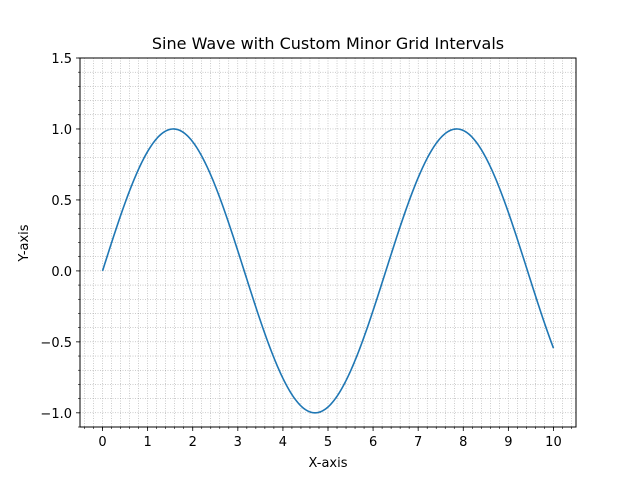  I want to click on x-tick-label: 7, so click(418, 442).